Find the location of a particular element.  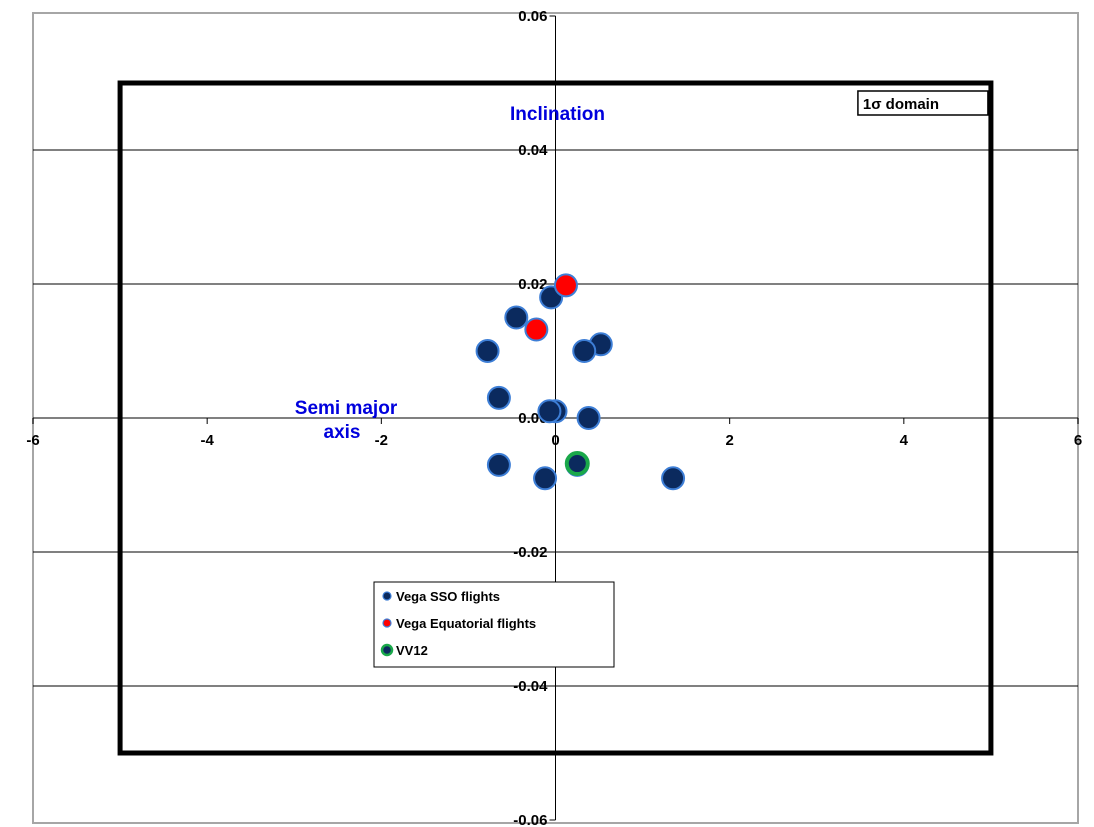

legend-label: Vega Equatorial flights is located at coordinates (466, 623).